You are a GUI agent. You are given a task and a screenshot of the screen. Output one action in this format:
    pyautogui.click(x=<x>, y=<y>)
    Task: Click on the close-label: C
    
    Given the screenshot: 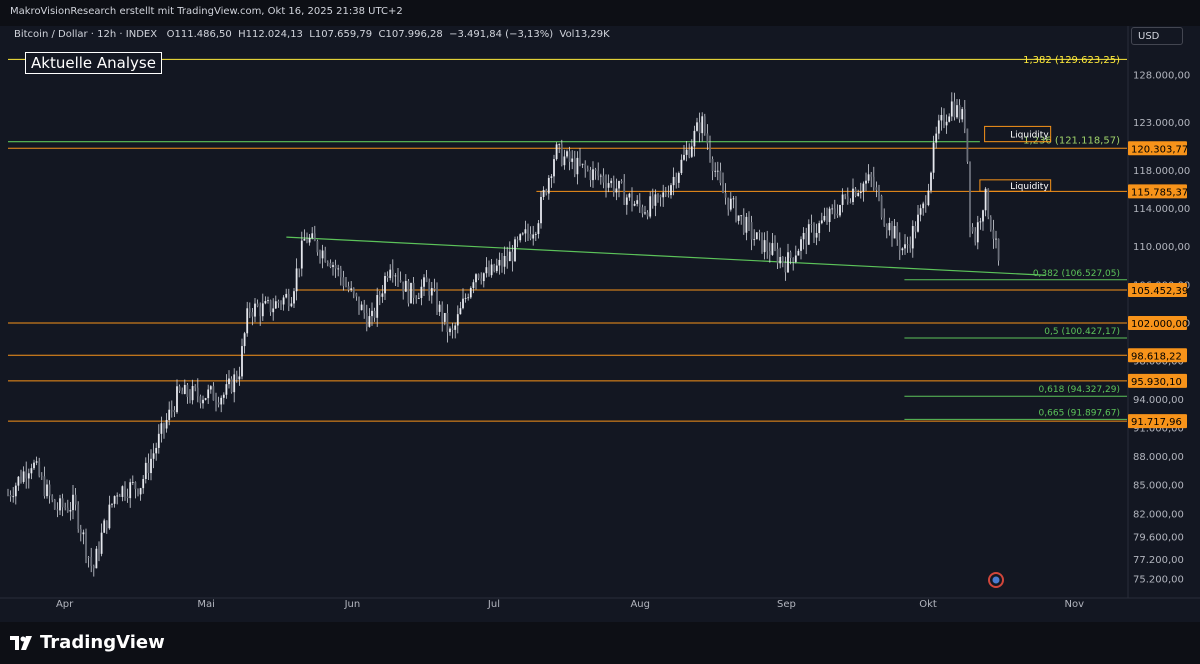 What is the action you would take?
    pyautogui.click(x=382, y=34)
    